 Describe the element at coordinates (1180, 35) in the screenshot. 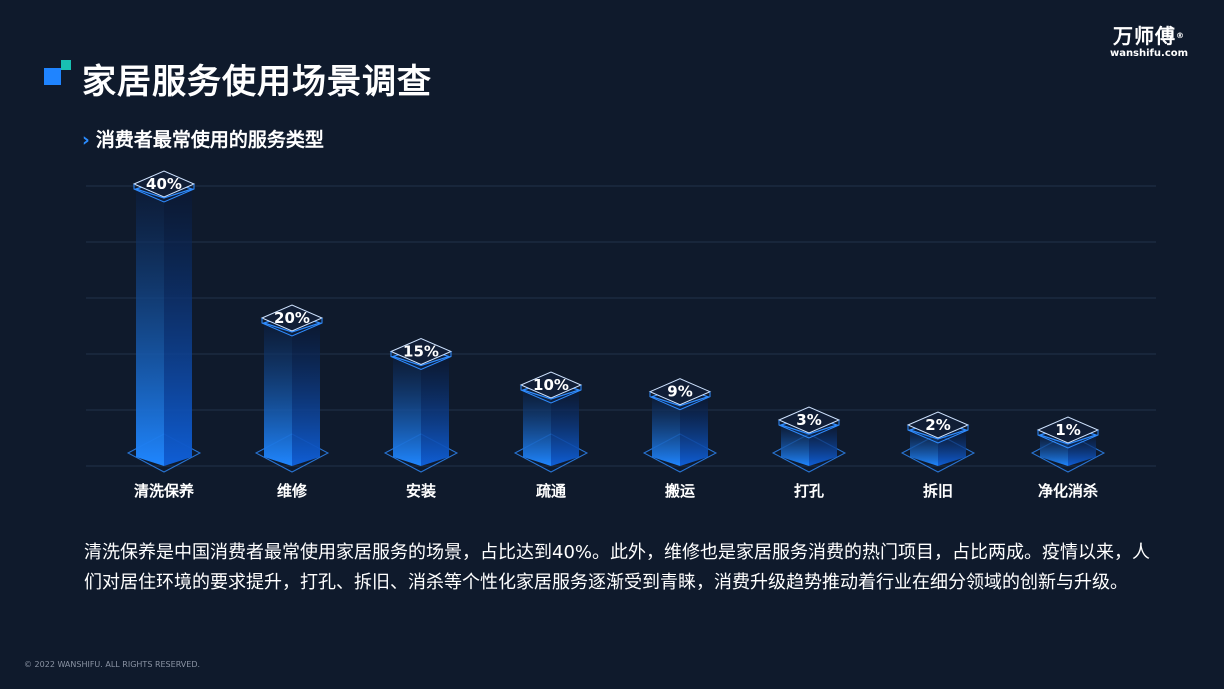

I see `logo-registered-mark: ®` at that location.